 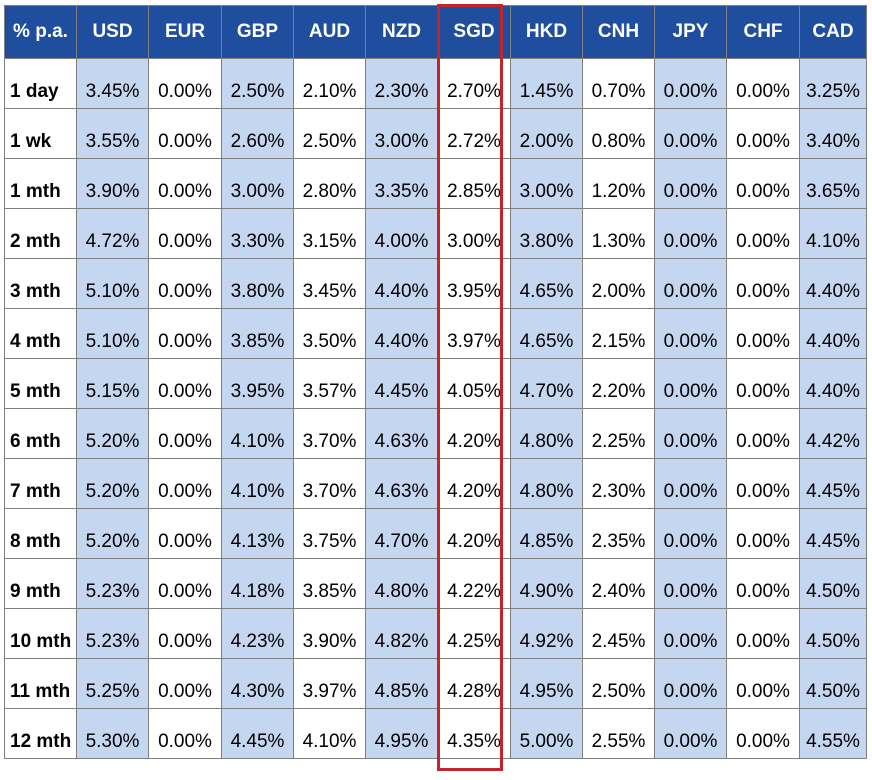 I want to click on rate-cell-cnh: 2.00%, so click(x=618, y=283).